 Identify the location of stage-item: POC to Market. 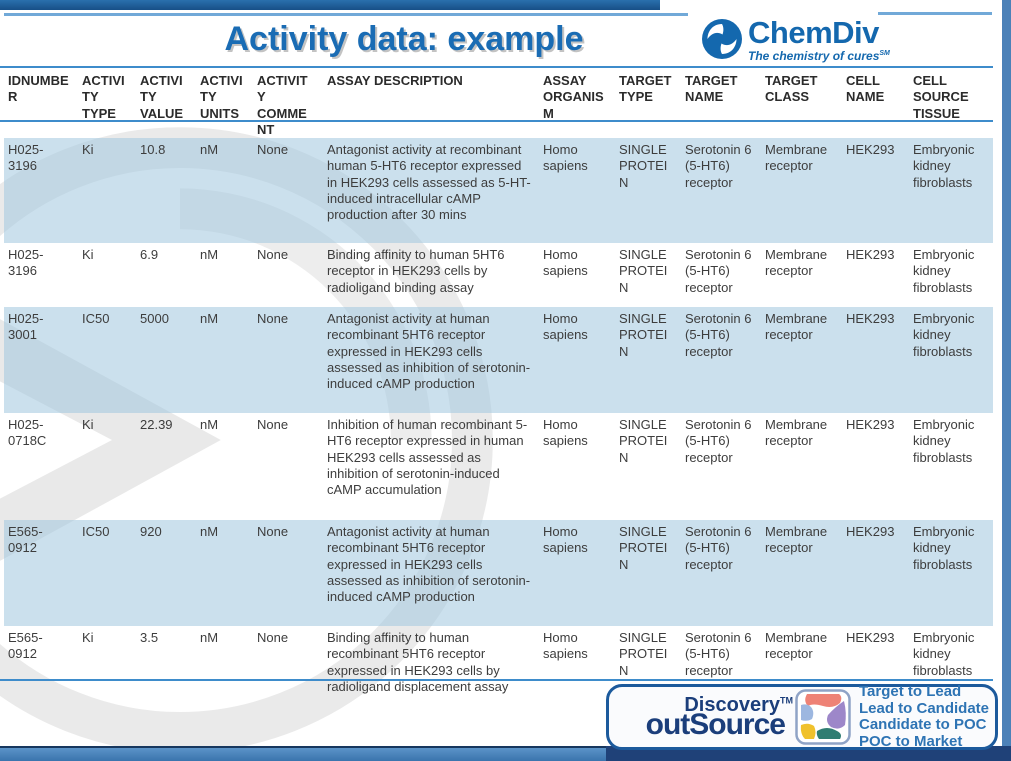
(910, 741).